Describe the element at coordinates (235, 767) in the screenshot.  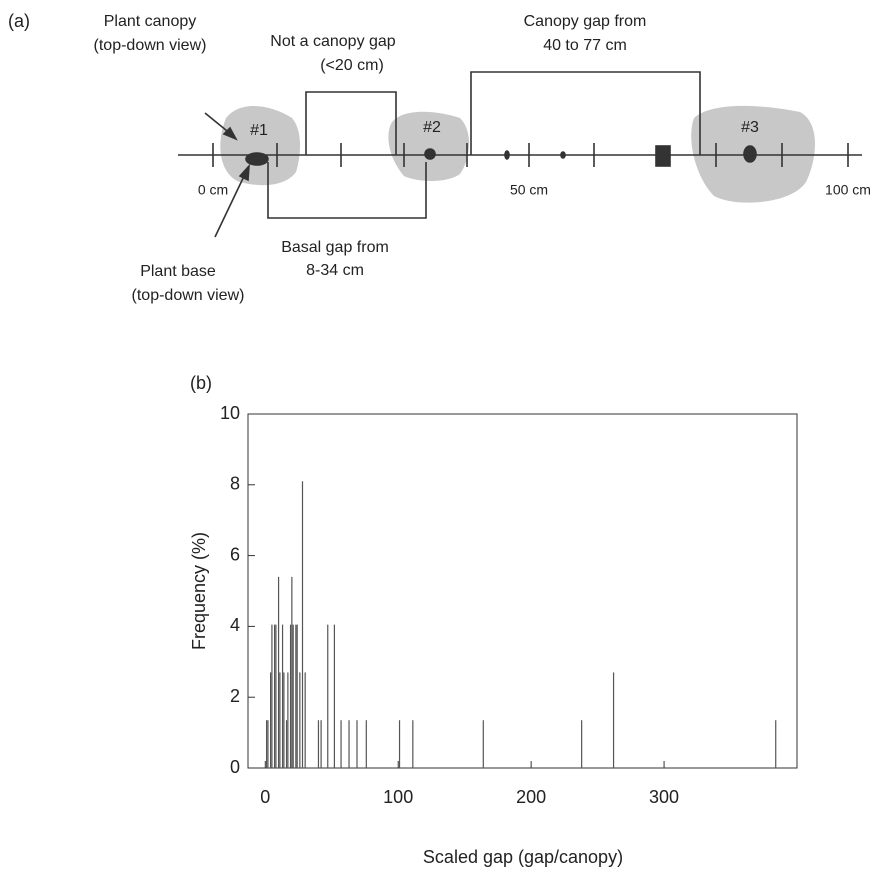
I see `y-tick-label: 0` at that location.